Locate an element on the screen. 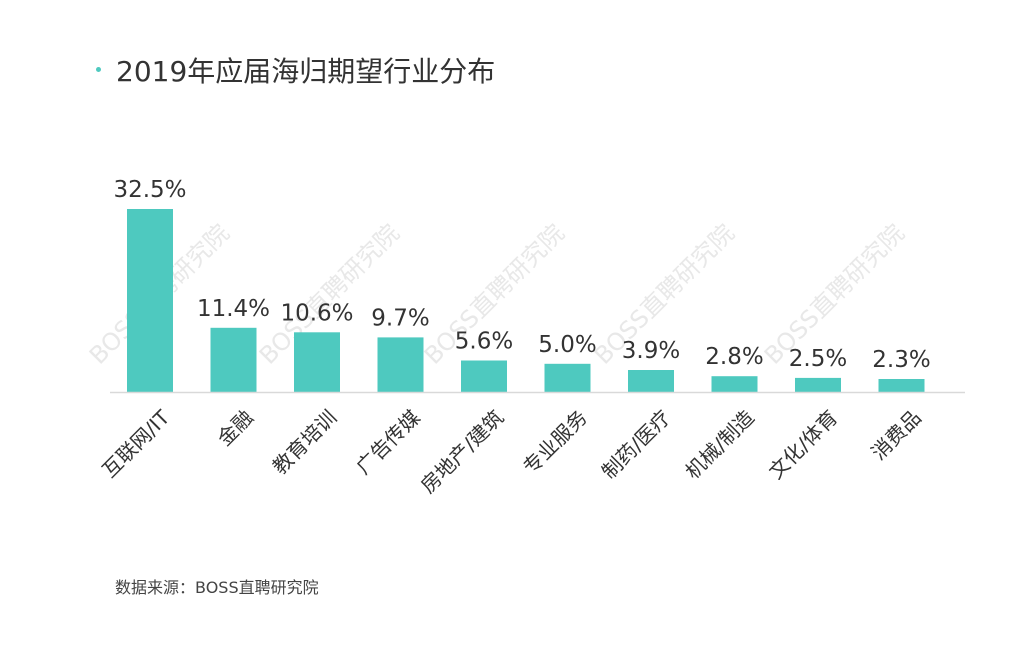  data-label: 5.0% is located at coordinates (567, 345).